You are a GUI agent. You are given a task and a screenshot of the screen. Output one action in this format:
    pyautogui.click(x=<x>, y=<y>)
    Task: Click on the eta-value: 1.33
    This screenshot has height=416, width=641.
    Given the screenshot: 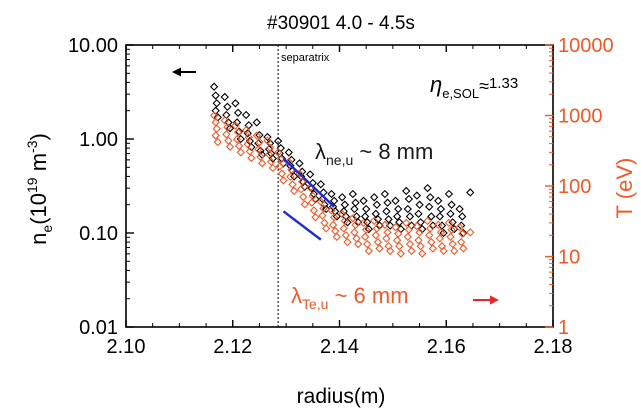 What is the action you would take?
    pyautogui.click(x=503, y=83)
    